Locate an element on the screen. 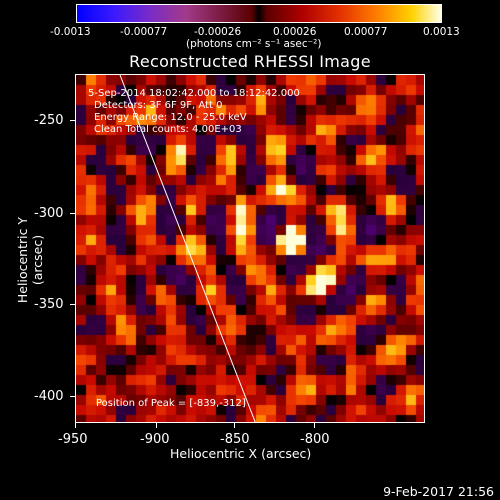 This screenshot has height=500, width=500. y-tick-label: -350 is located at coordinates (49, 304).